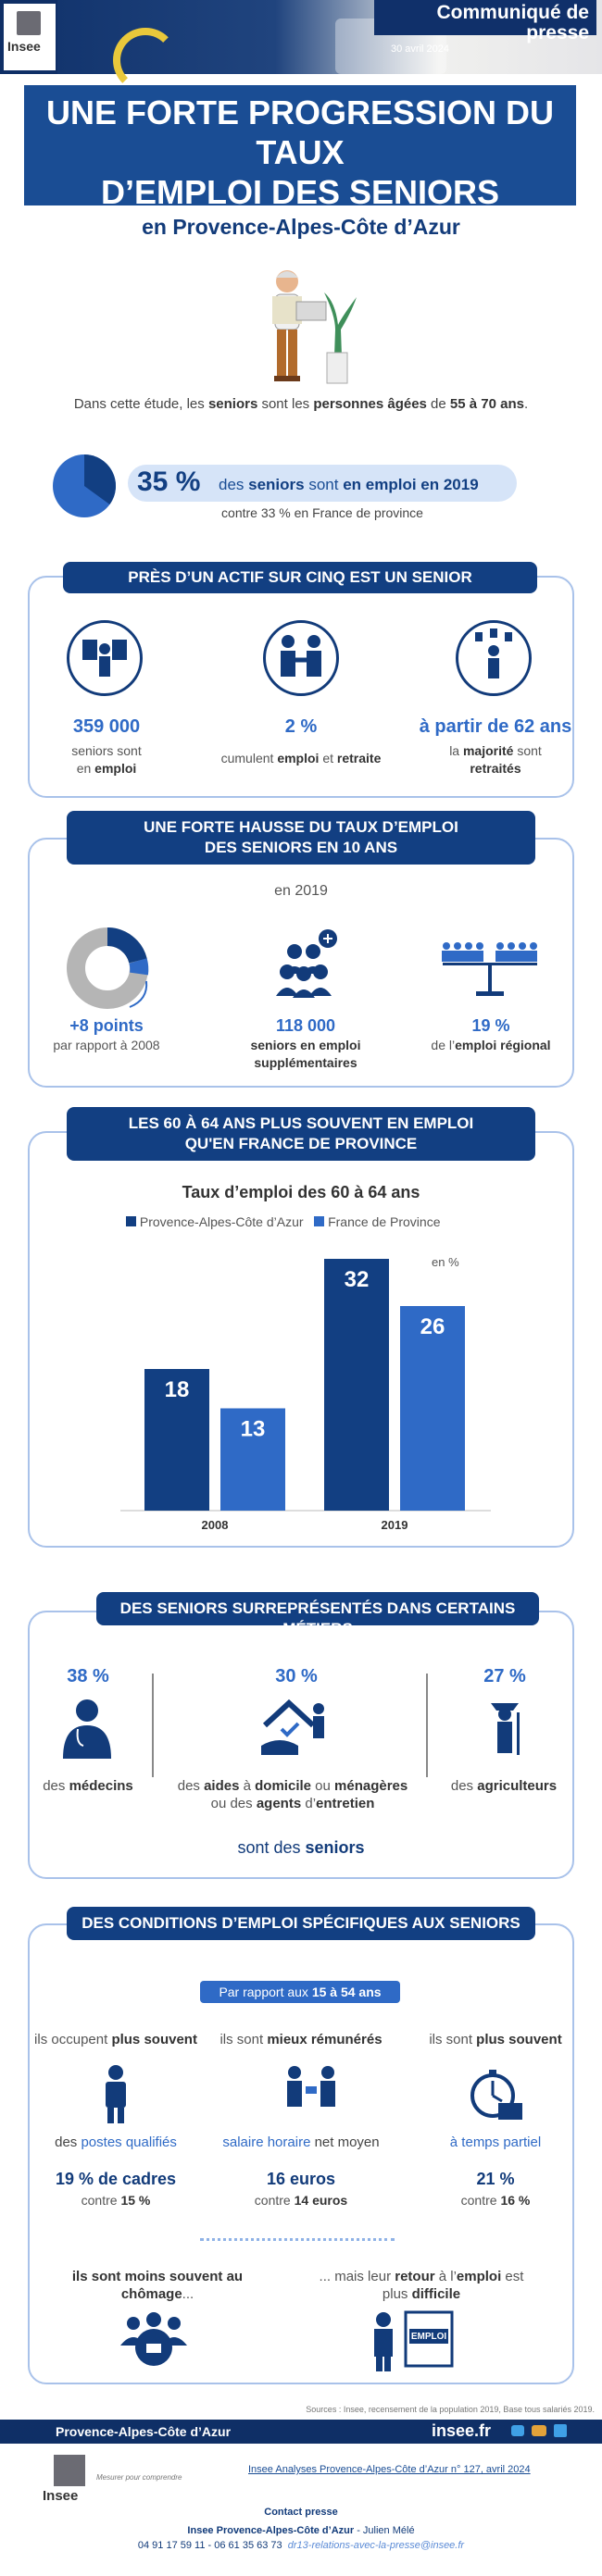 Image resolution: width=602 pixels, height=2576 pixels. What do you see at coordinates (445, 1262) in the screenshot?
I see `chart-unit: en %` at bounding box center [445, 1262].